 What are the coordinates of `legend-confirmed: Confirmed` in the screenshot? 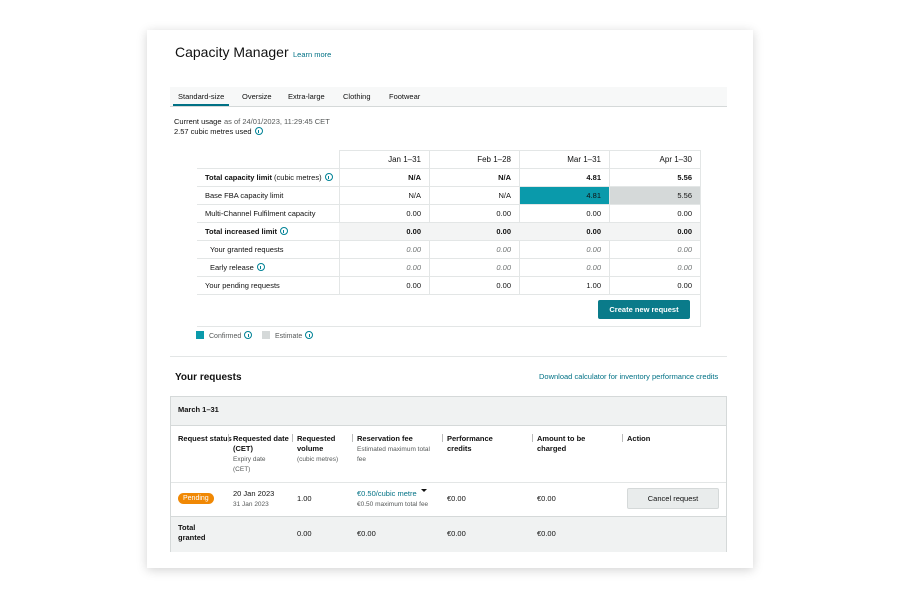 It's located at (231, 336).